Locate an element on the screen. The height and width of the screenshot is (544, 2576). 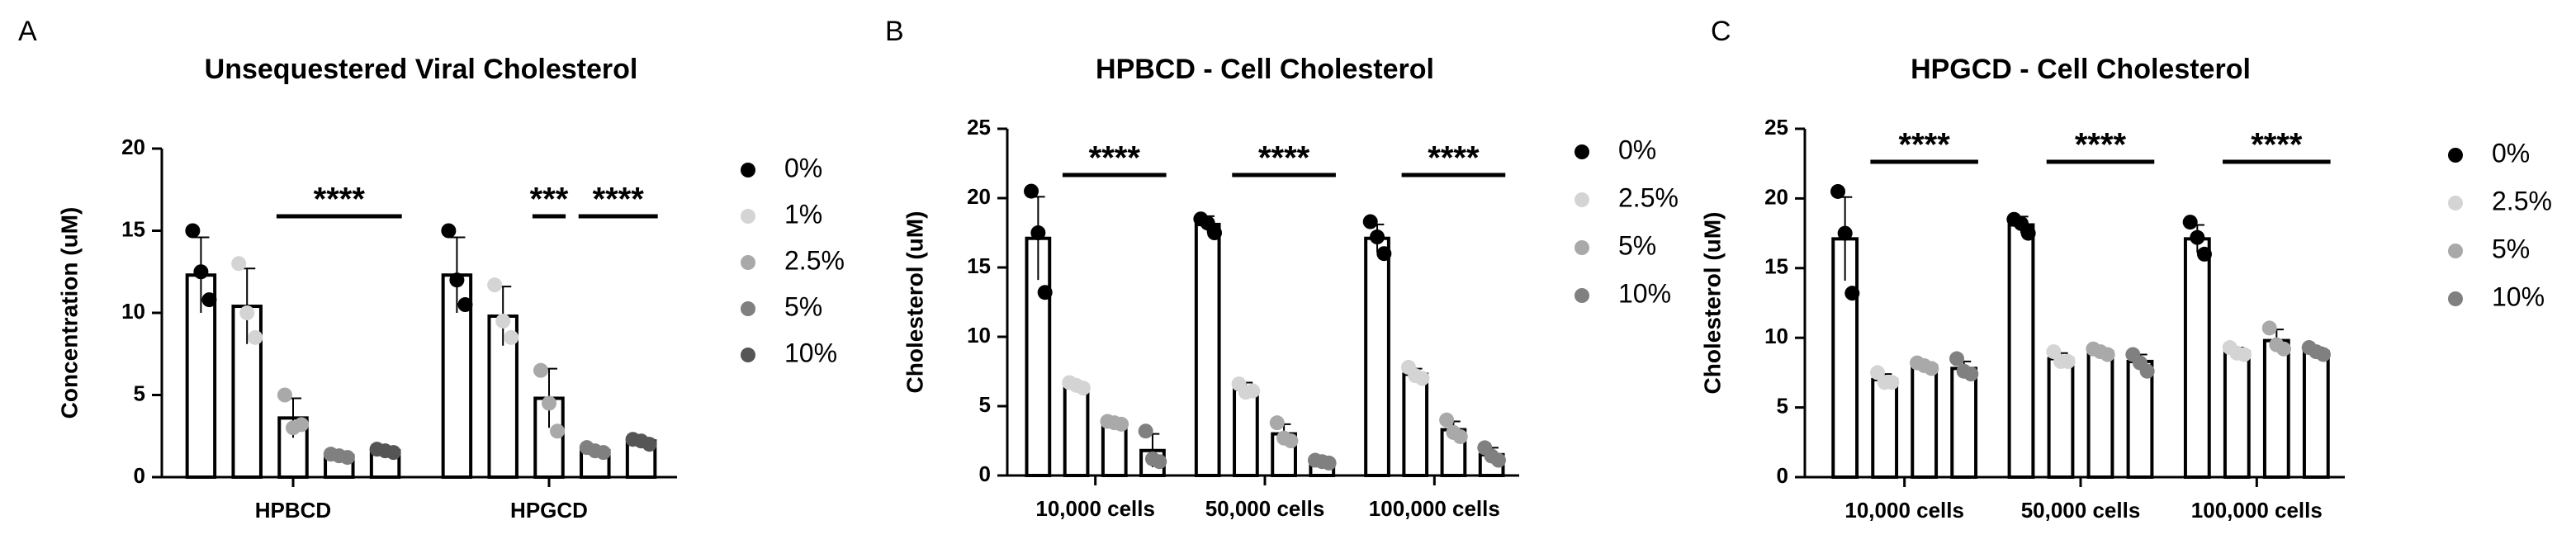
x-tick-label: 100,000 cells is located at coordinates (1434, 508).